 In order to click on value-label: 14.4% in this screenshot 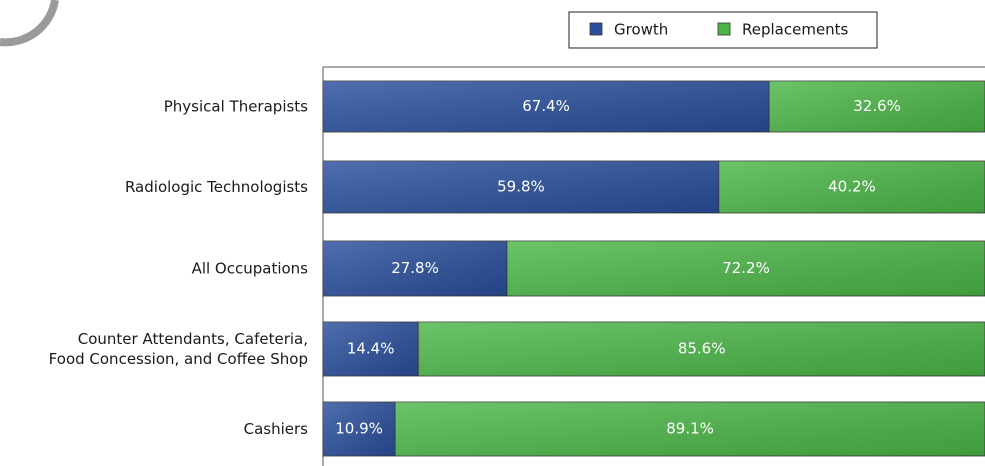, I will do `click(371, 349)`.